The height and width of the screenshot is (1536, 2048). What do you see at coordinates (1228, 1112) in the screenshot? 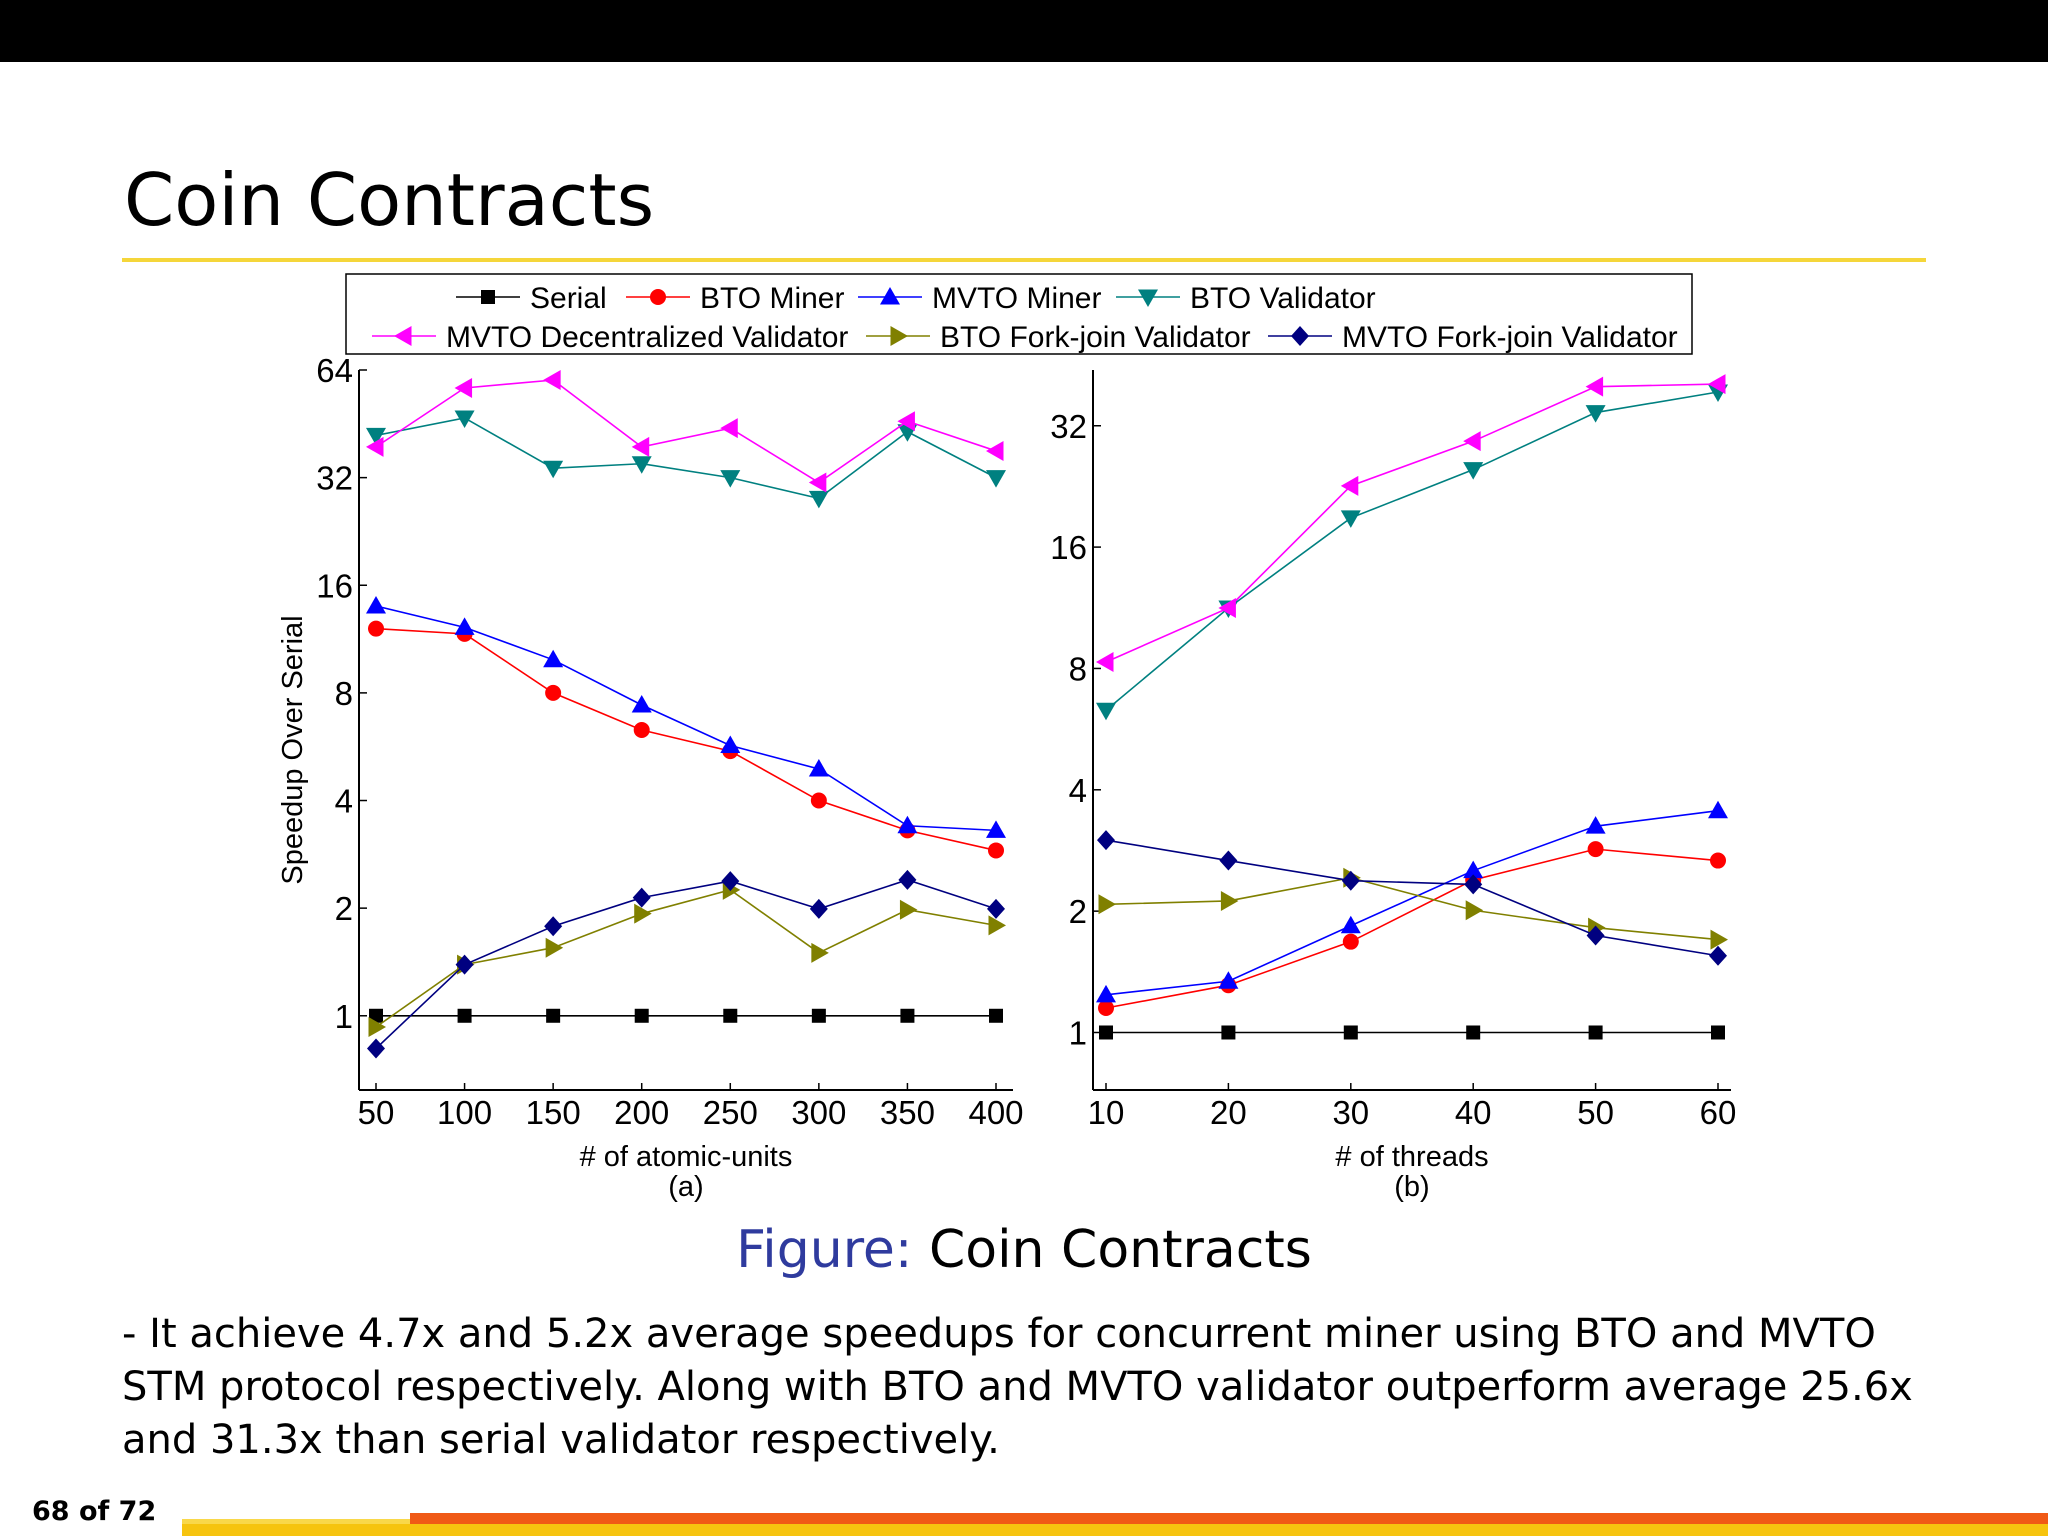
I see `x-tick-label: 20` at bounding box center [1228, 1112].